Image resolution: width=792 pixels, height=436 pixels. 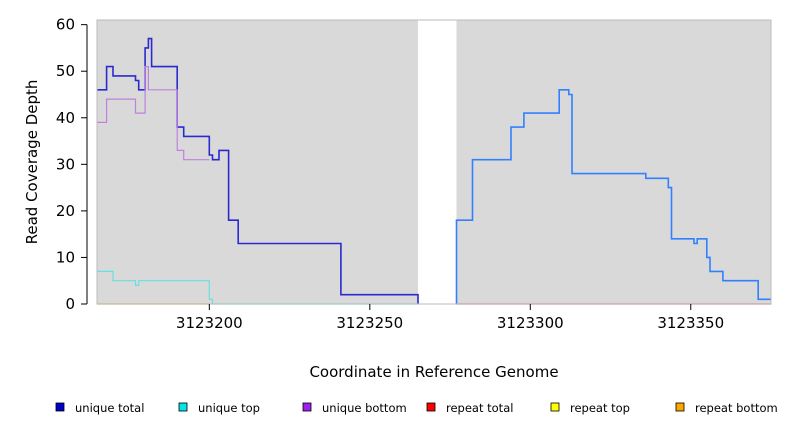 What do you see at coordinates (736, 408) in the screenshot?
I see `legend-label: repeat bottom` at bounding box center [736, 408].